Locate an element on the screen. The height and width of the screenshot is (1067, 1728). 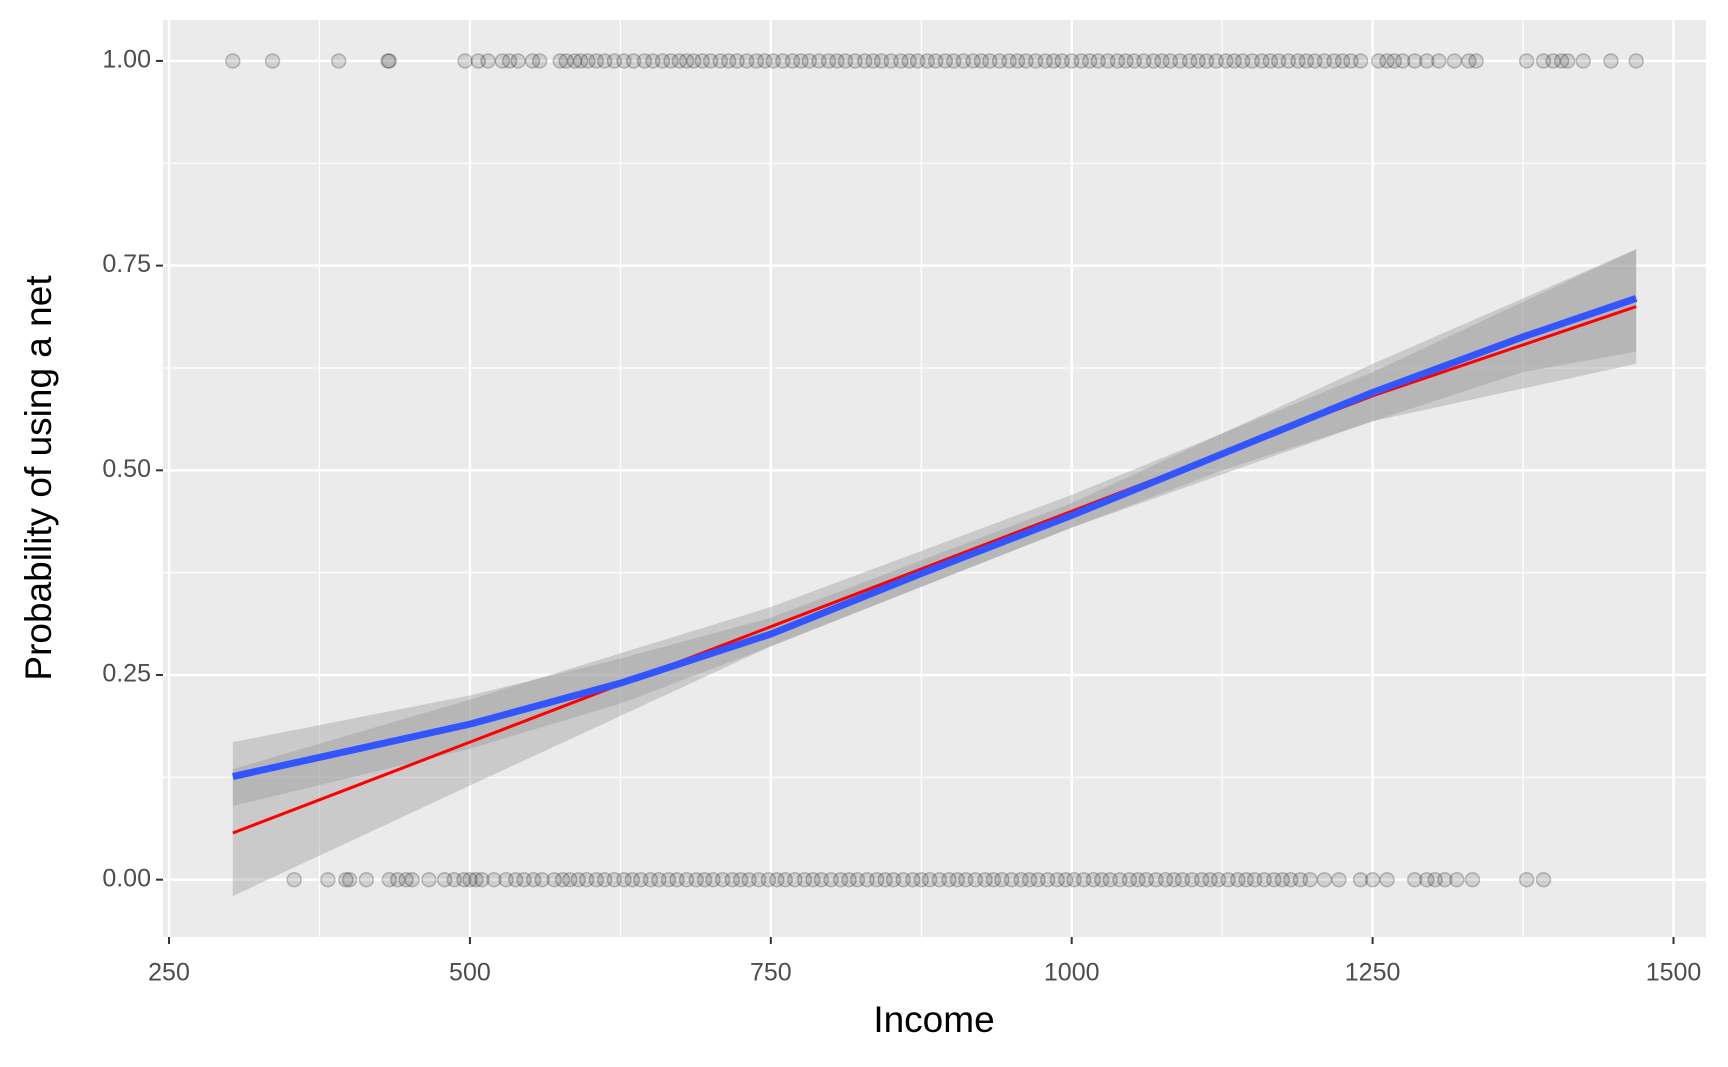
x-tick-label: 1000 is located at coordinates (1072, 973).